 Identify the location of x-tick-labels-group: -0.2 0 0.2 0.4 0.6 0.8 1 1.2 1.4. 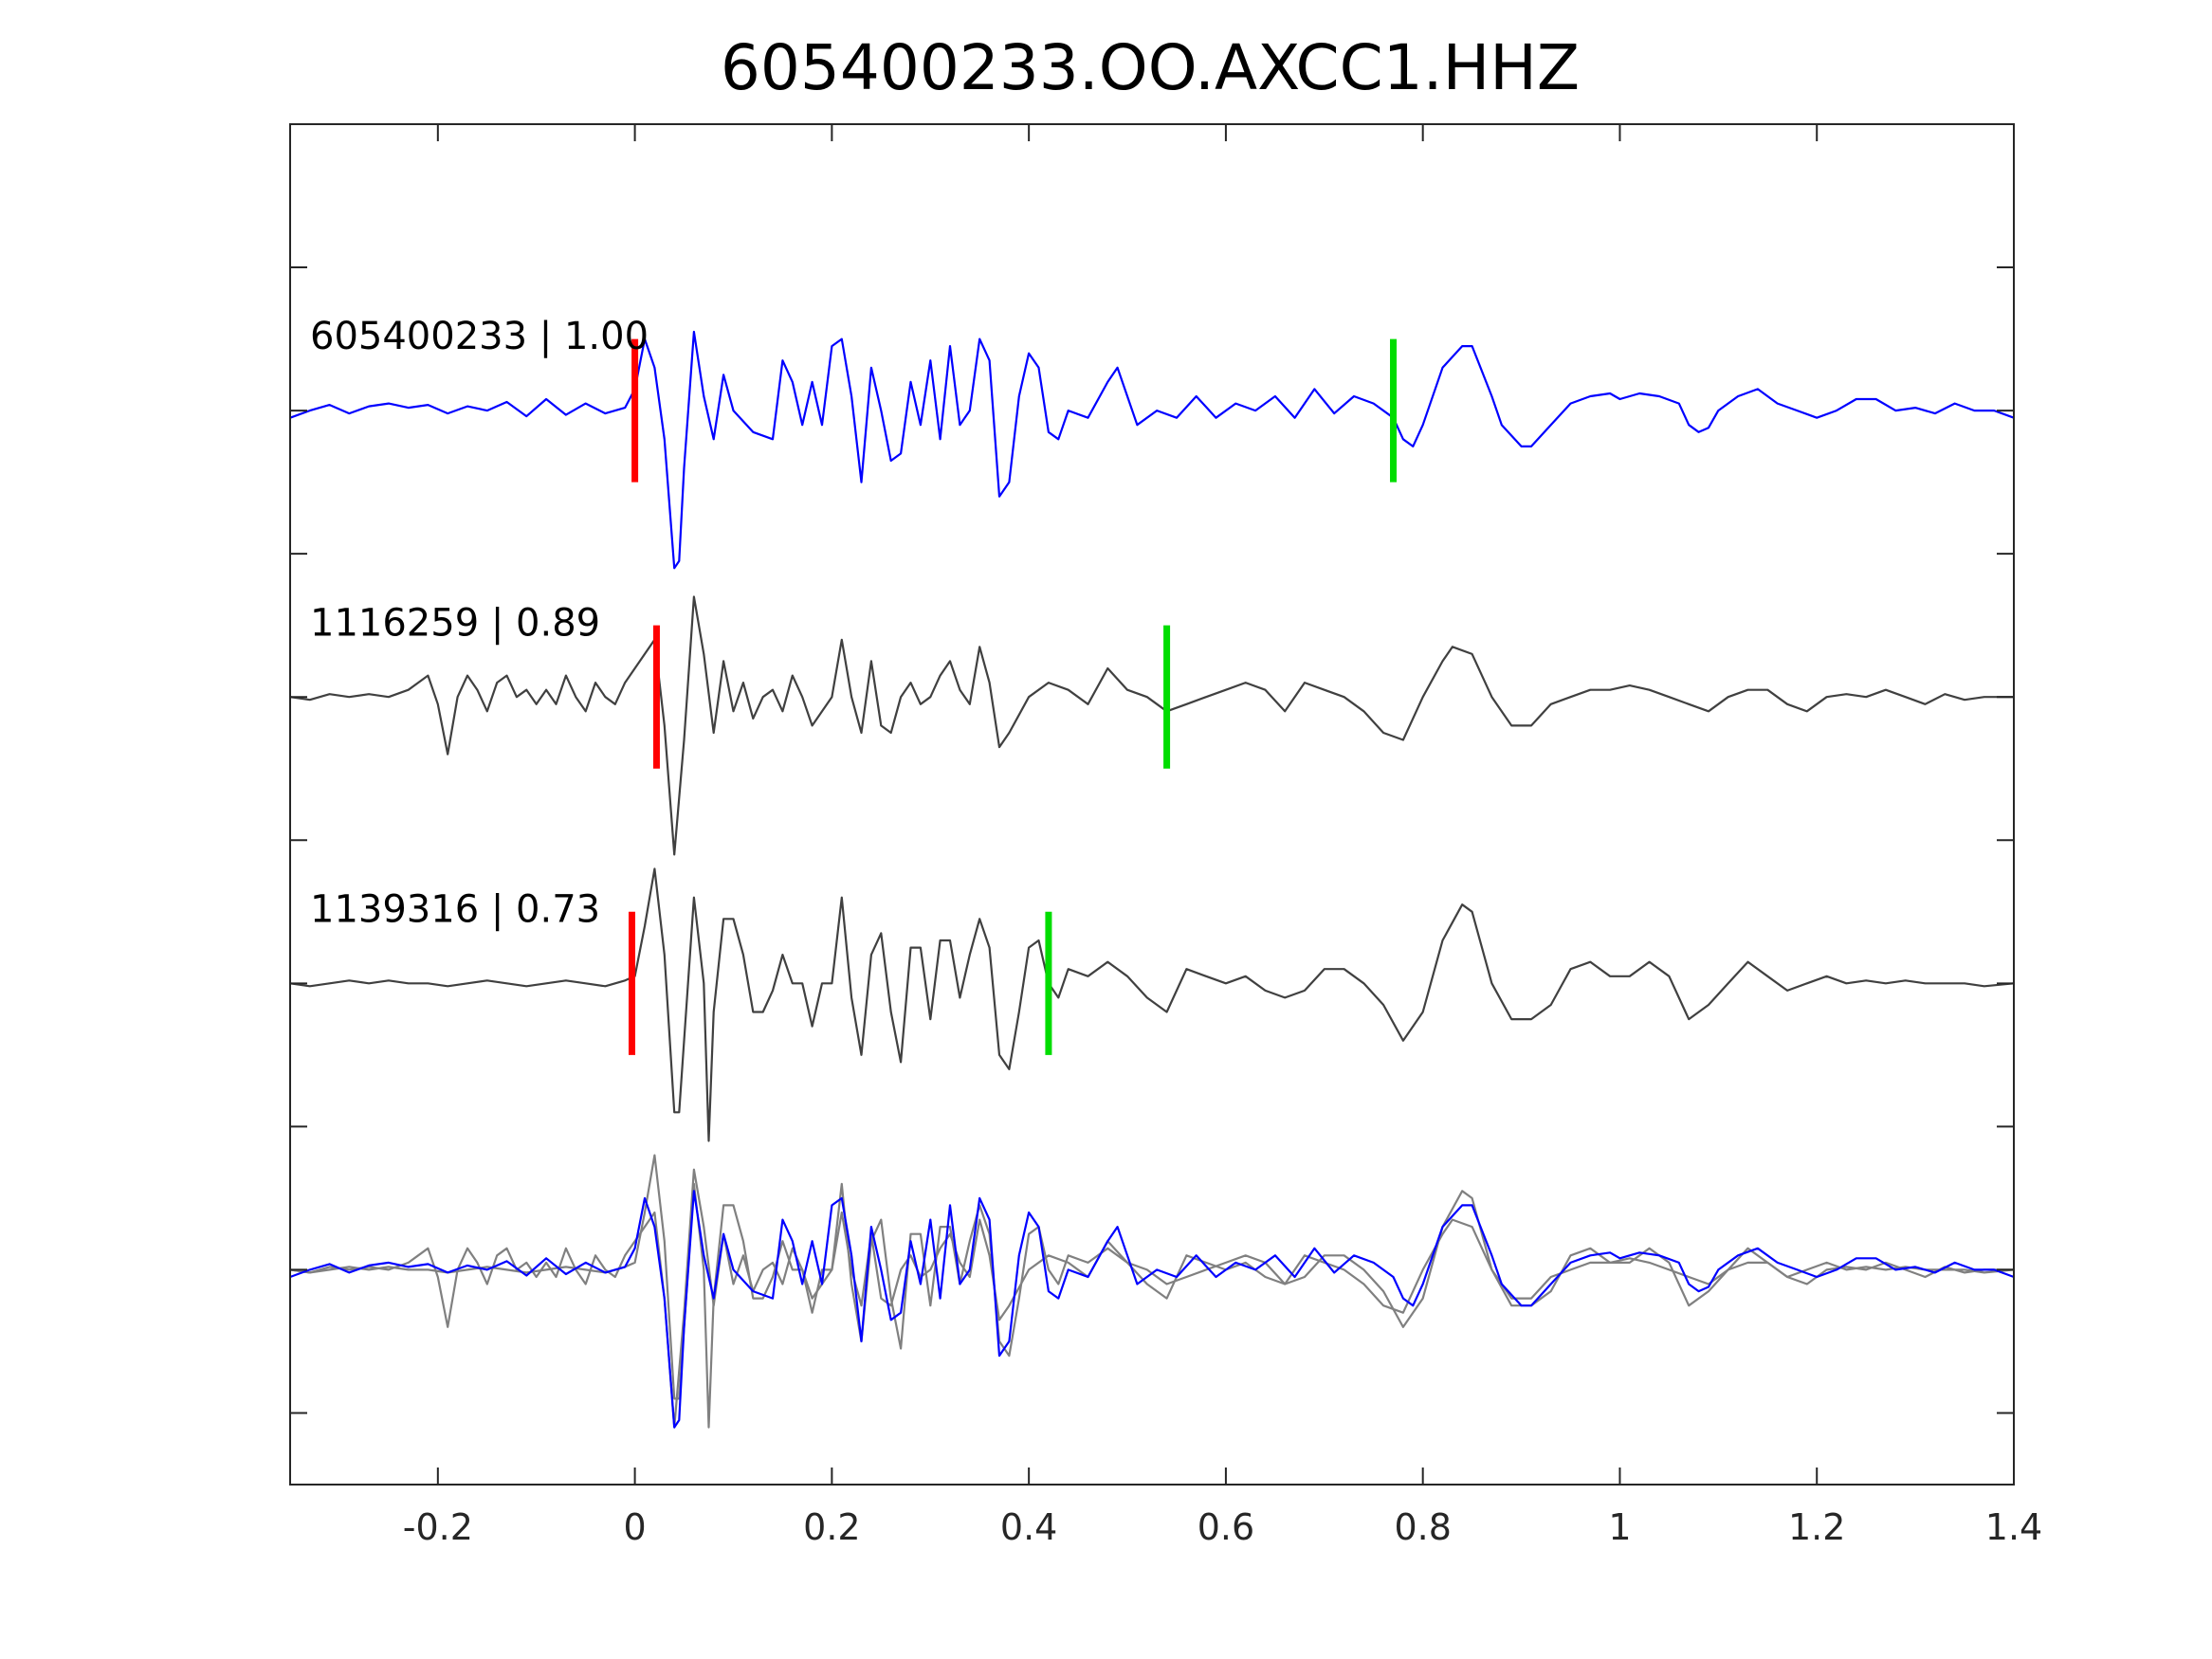
(1222, 1527).